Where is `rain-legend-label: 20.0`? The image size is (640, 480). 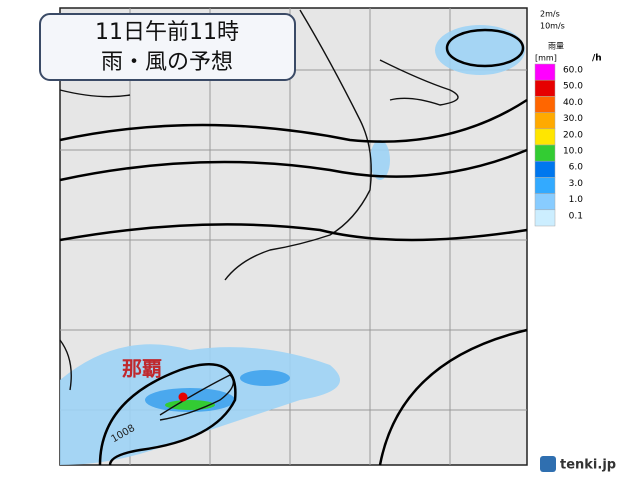
rain-legend-label: 20.0 is located at coordinates (573, 135).